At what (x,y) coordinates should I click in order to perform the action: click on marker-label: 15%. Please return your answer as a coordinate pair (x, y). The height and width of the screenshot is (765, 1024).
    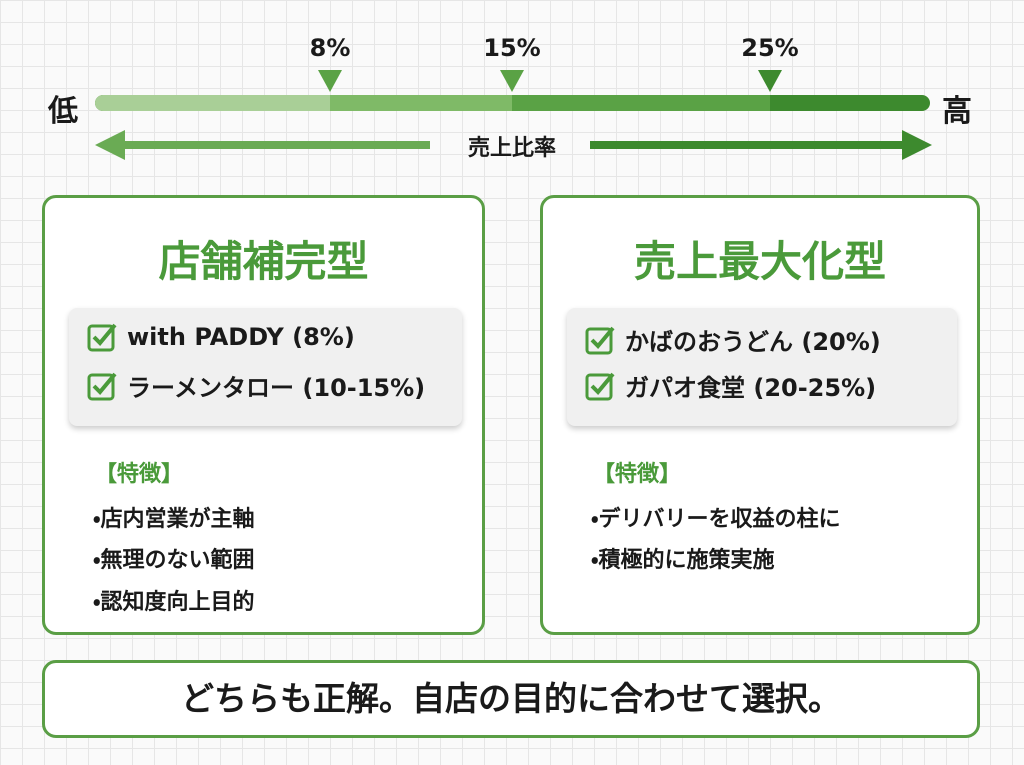
    Looking at the image, I should click on (512, 48).